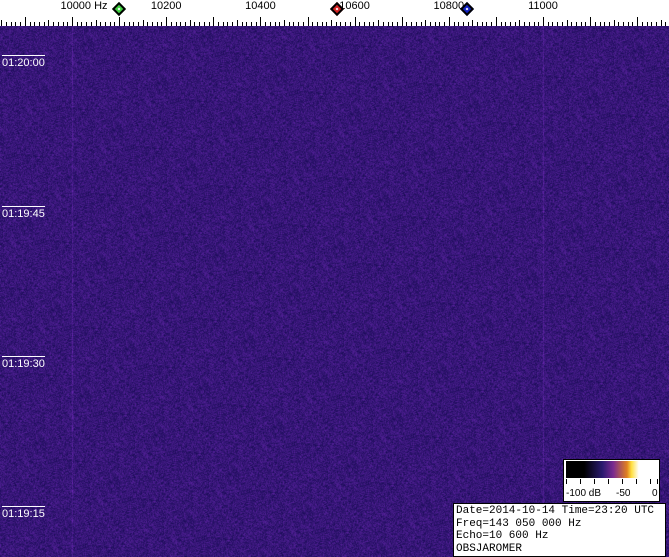  Describe the element at coordinates (166, 6) in the screenshot. I see `frequency-label: 10200` at that location.